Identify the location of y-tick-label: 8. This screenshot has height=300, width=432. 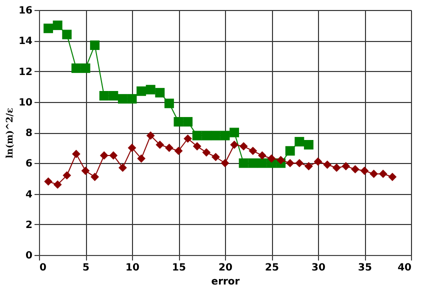
(29, 133).